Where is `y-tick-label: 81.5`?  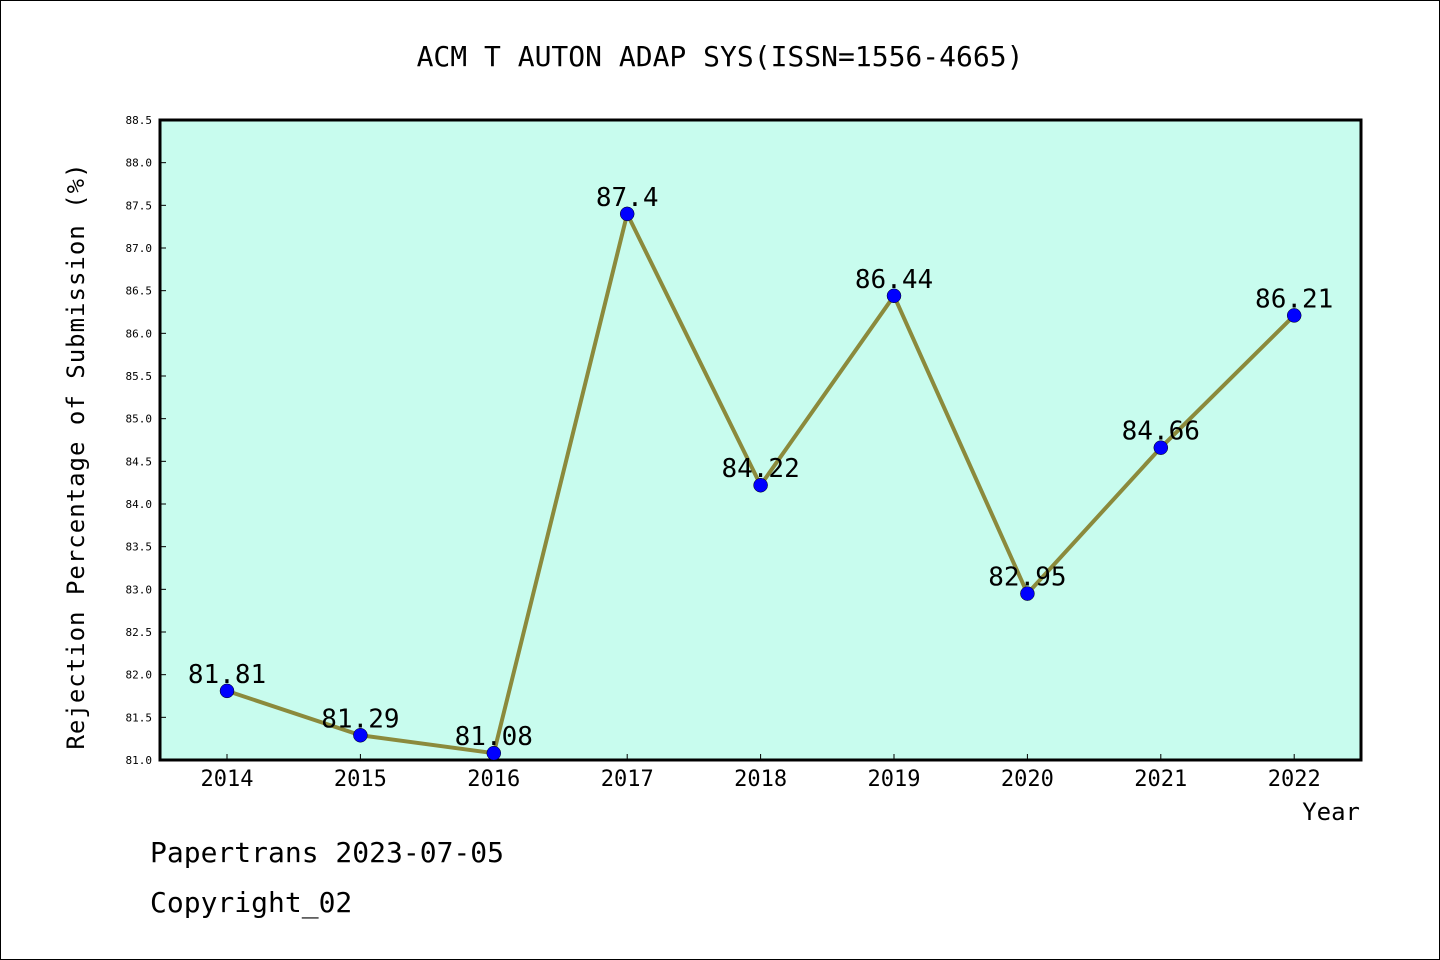
y-tick-label: 81.5 is located at coordinates (139, 717).